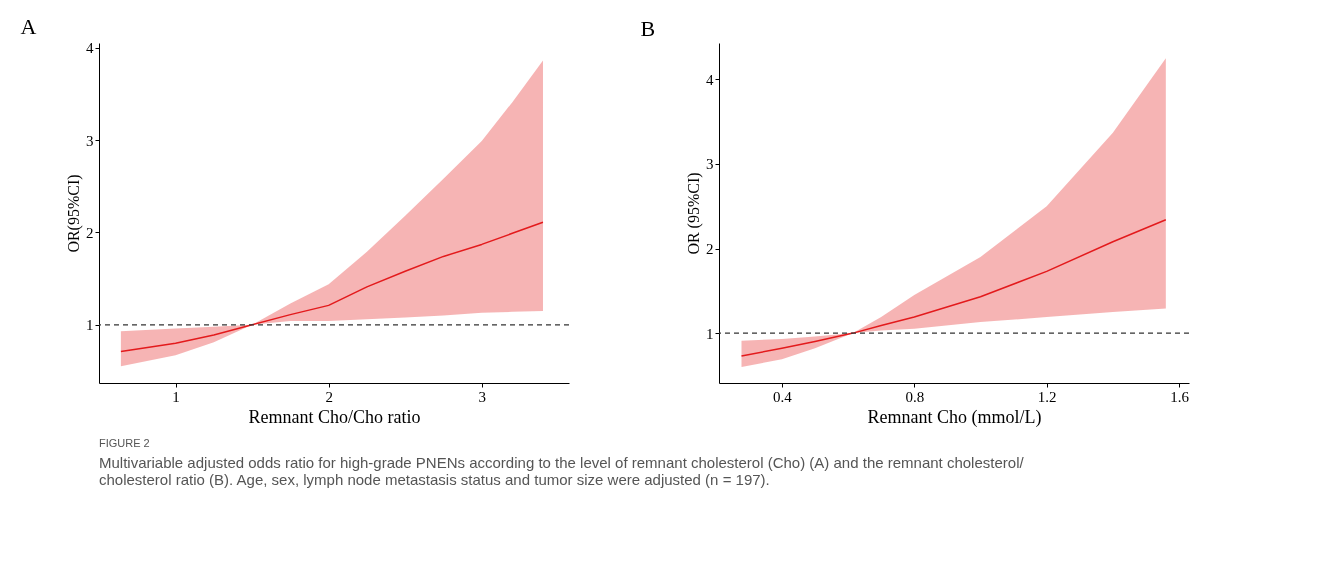 This screenshot has width=1325, height=572. I want to click on x-tick-label: 0.8, so click(915, 396).